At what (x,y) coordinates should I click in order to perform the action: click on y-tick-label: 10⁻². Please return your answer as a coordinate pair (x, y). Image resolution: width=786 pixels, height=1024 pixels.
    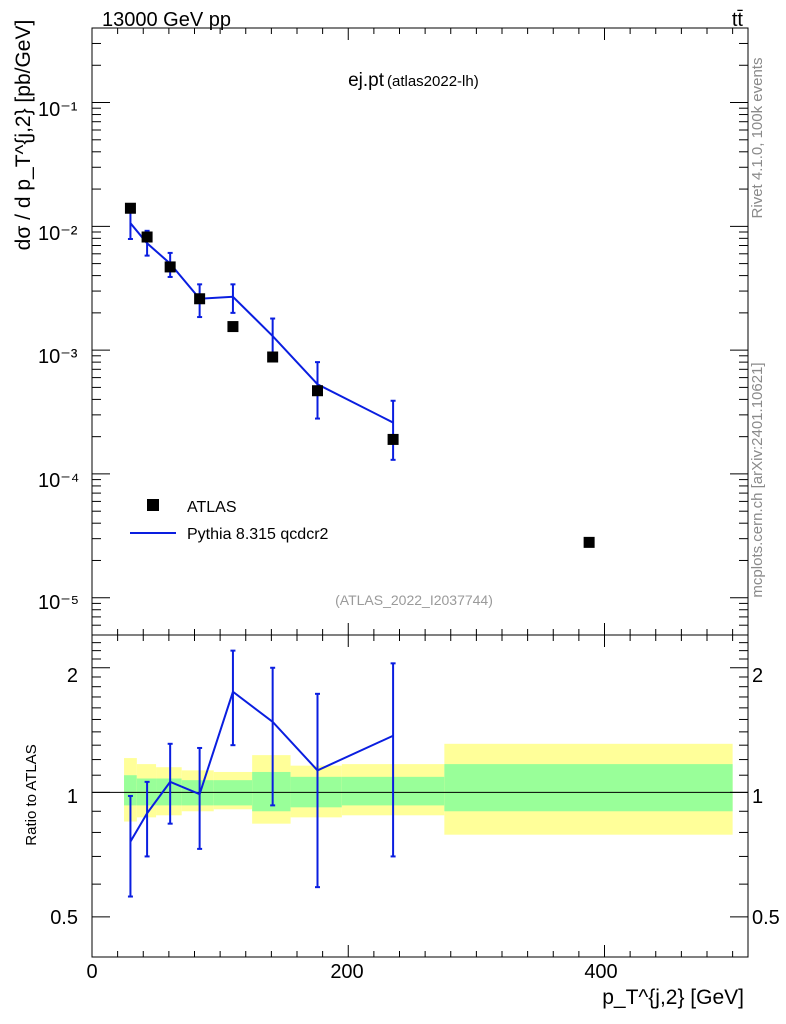
    Looking at the image, I should click on (58, 234).